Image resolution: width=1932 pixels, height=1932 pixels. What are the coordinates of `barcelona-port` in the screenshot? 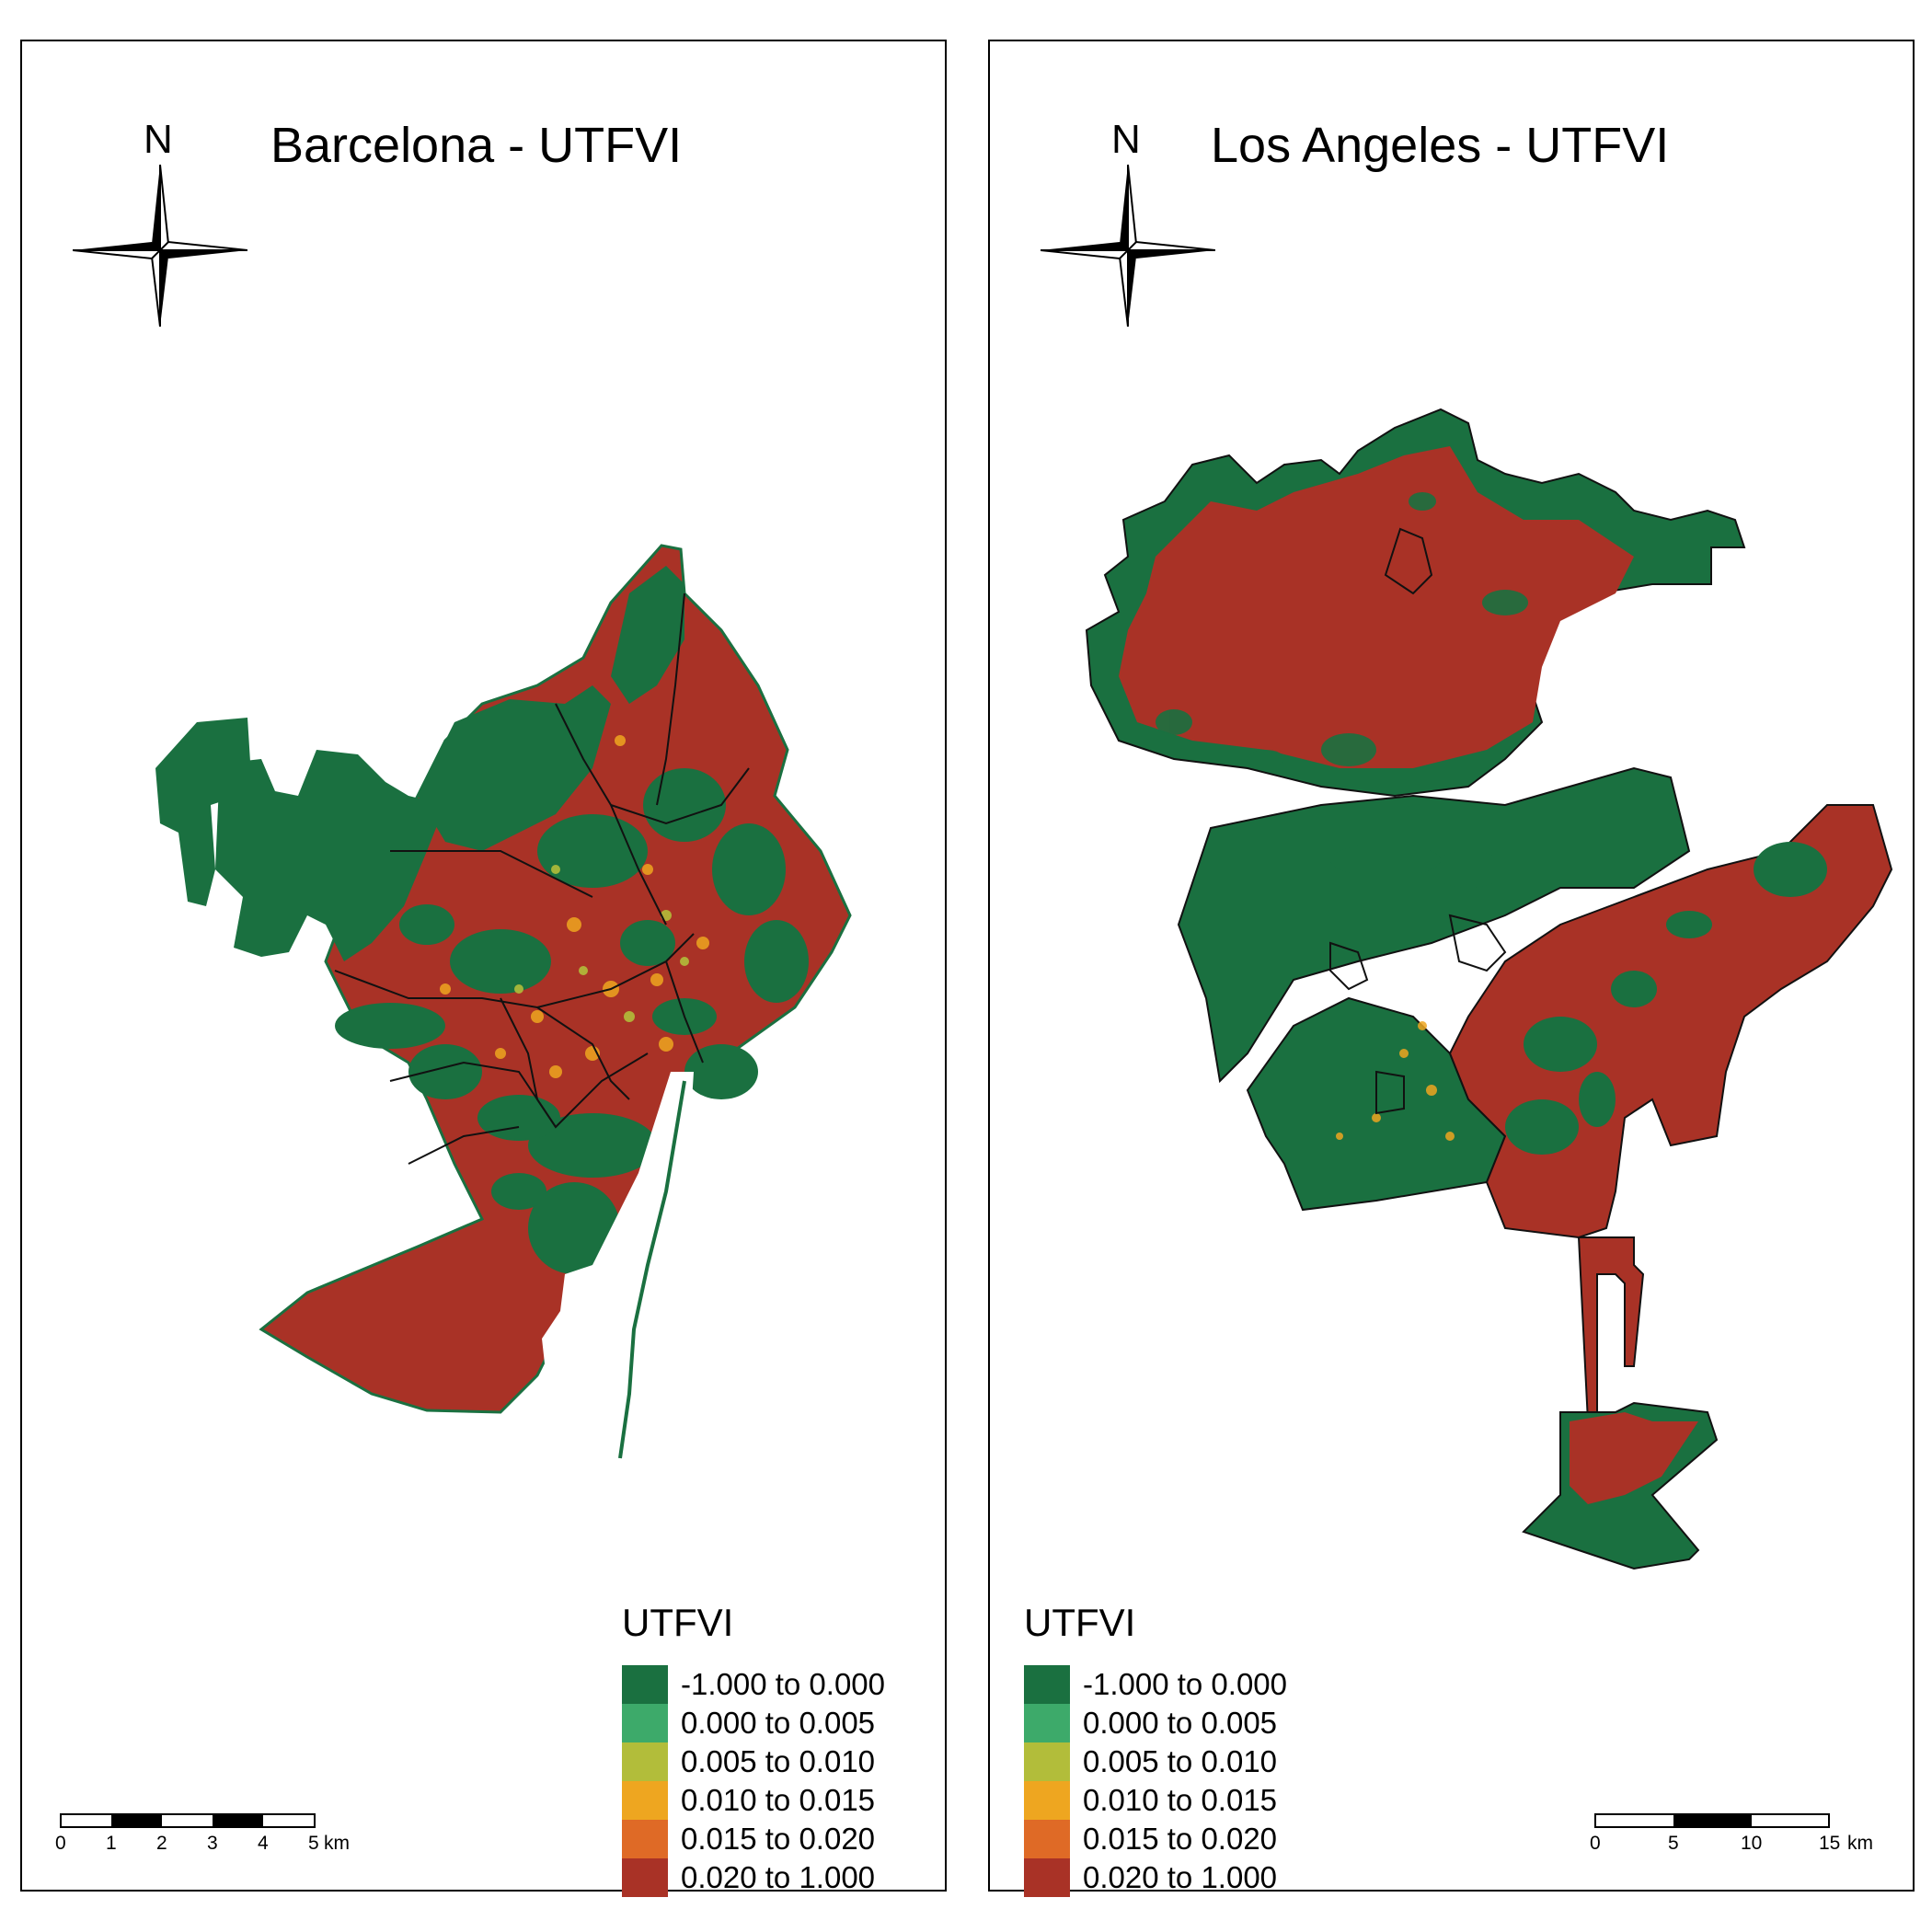 It's located at (618, 1226).